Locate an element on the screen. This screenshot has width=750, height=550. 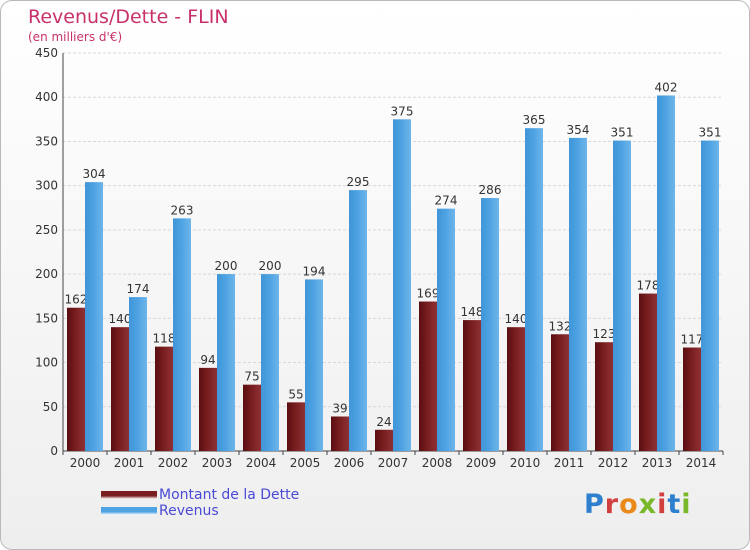
legend-item-revenus: Revenus is located at coordinates (200, 511).